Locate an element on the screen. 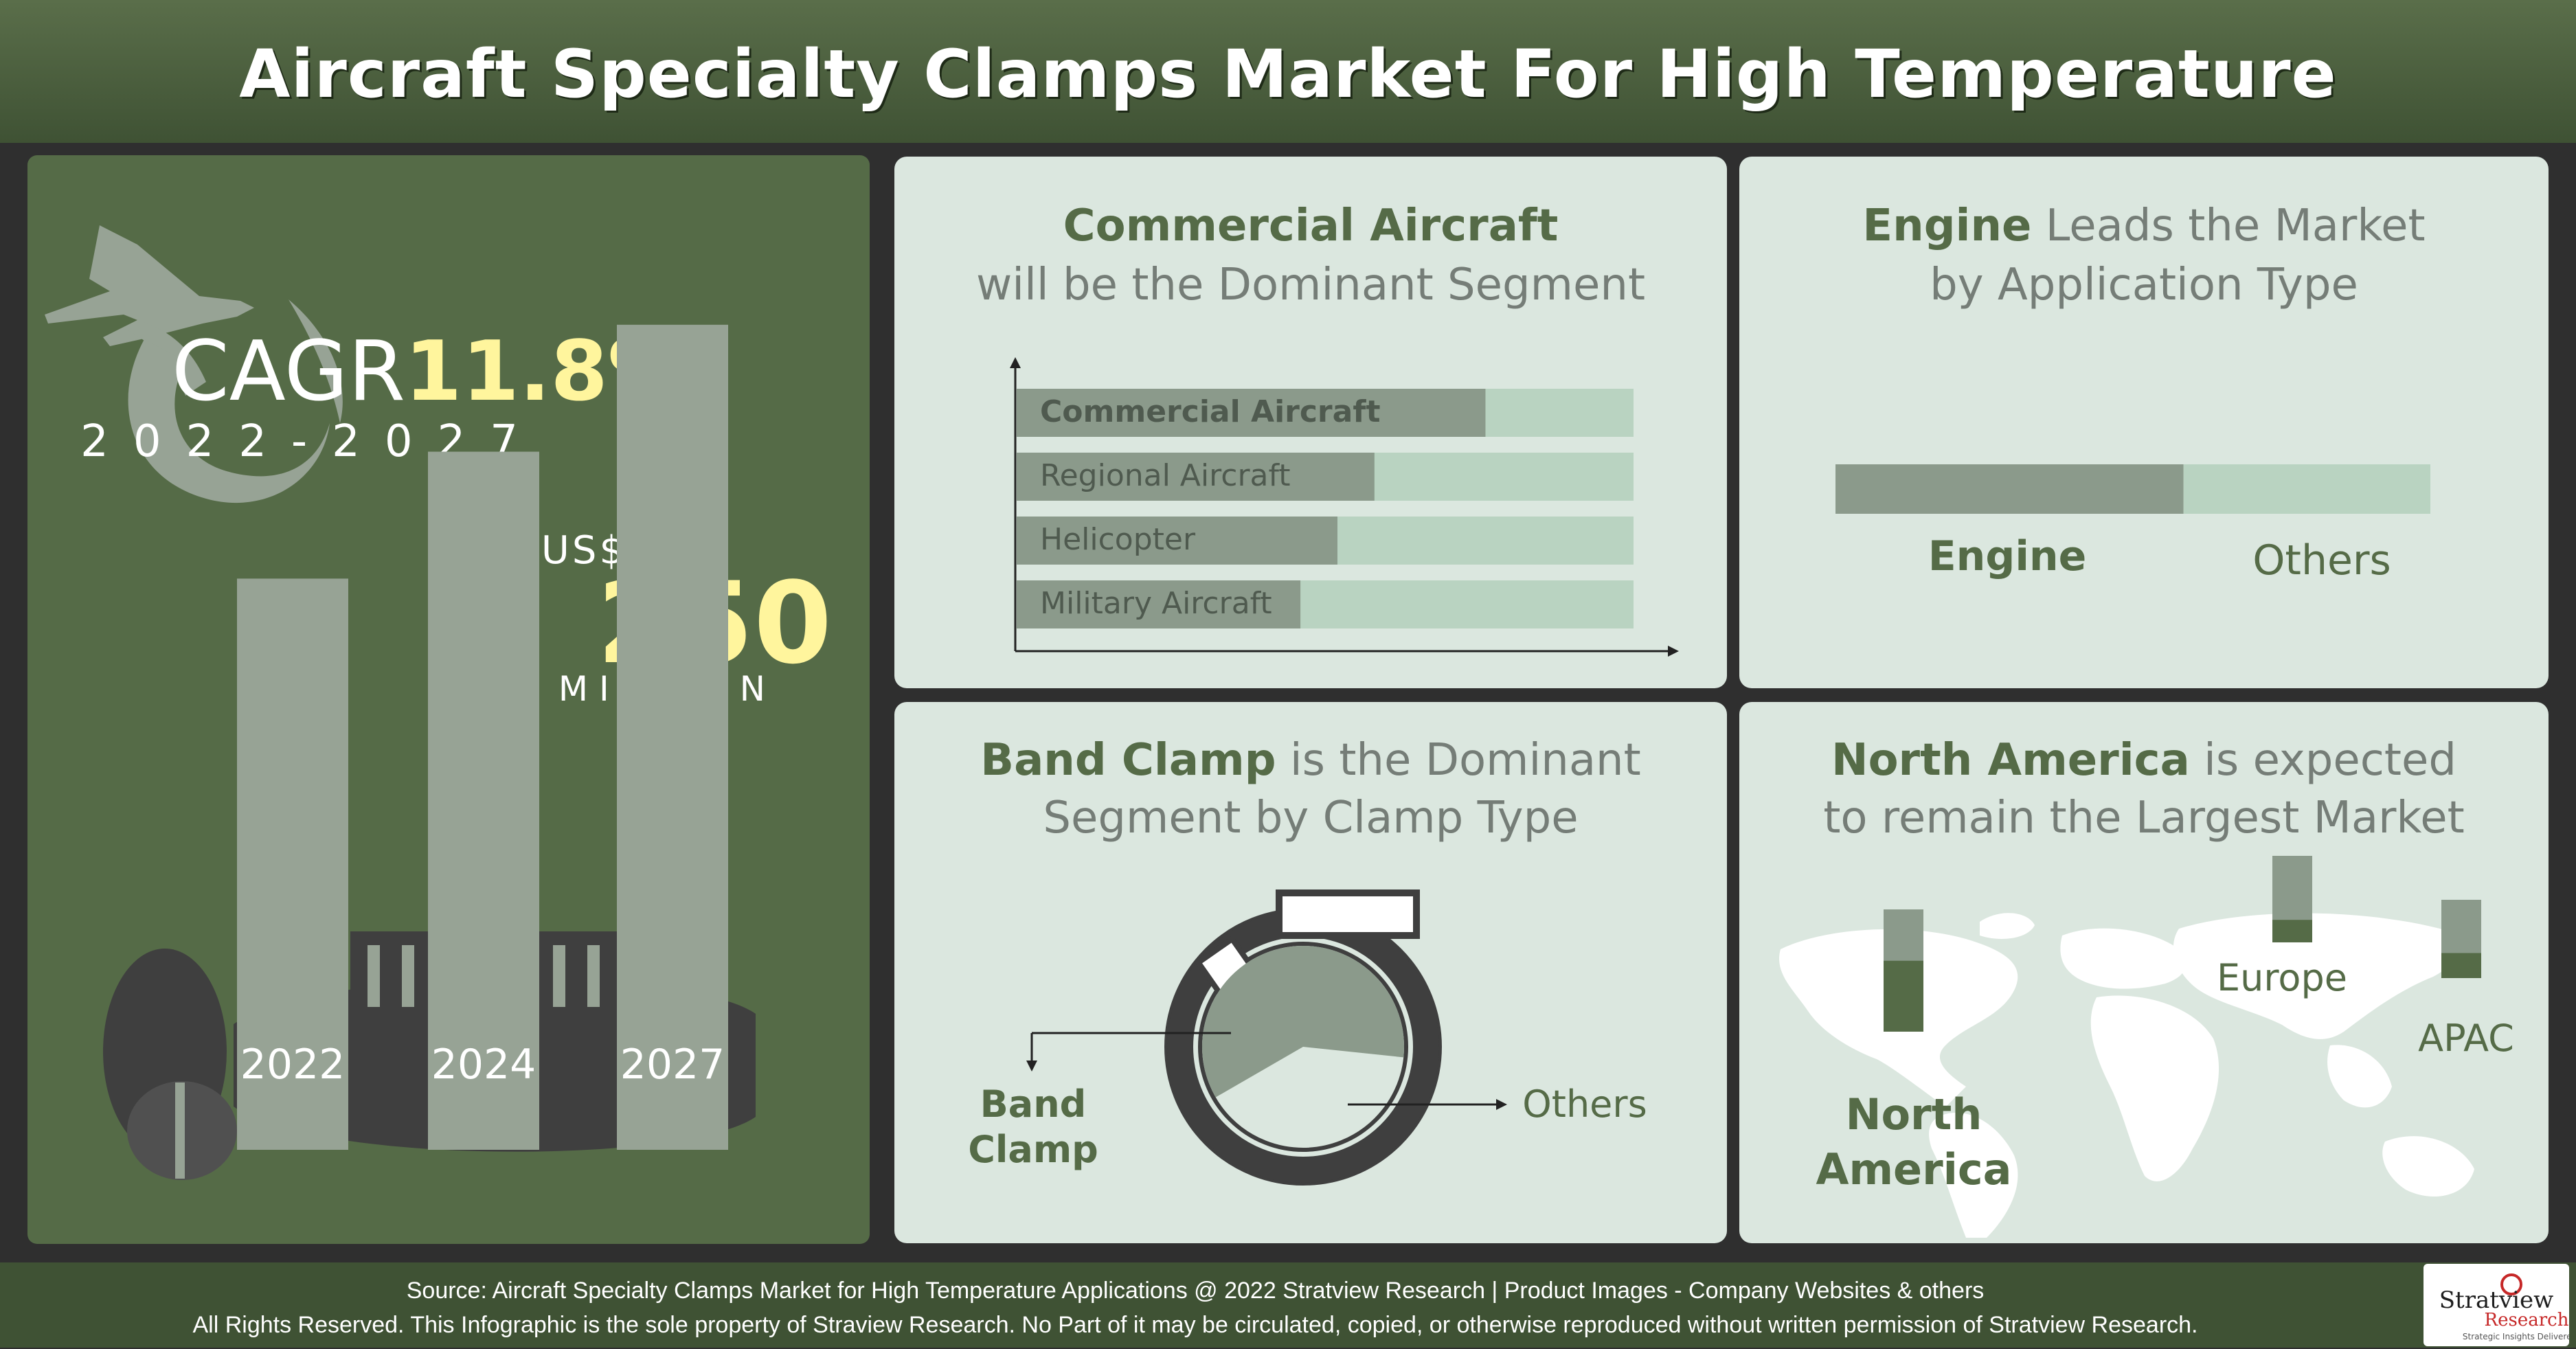  application-bar-label: Engine is located at coordinates (2007, 556).